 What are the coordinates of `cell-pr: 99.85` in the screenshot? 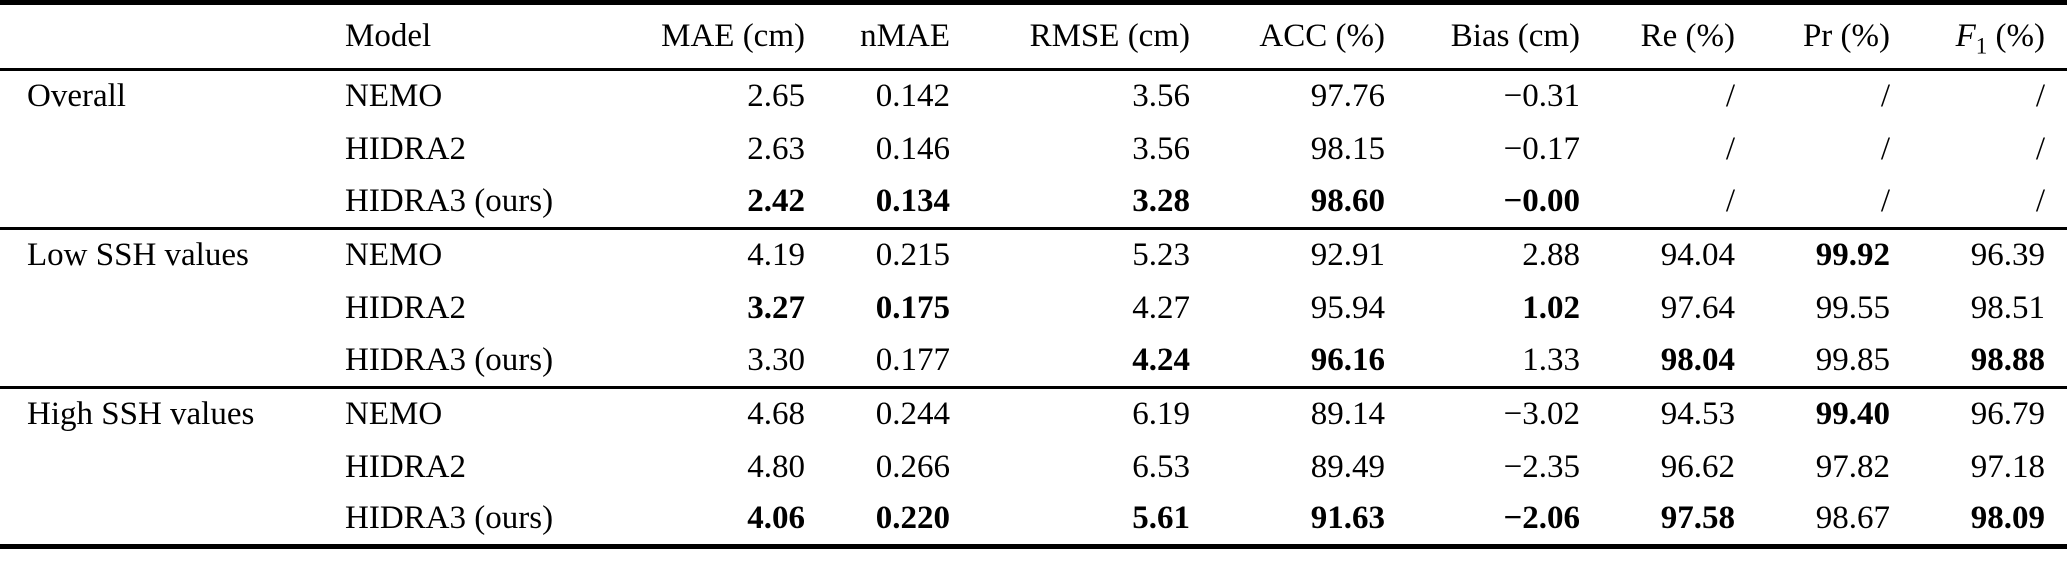 It's located at (1852, 359).